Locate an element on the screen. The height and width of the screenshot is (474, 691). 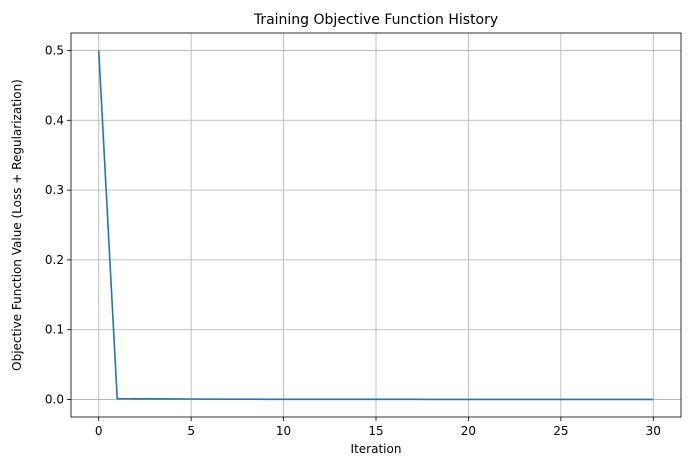
x-tick-label: 30 is located at coordinates (653, 431).